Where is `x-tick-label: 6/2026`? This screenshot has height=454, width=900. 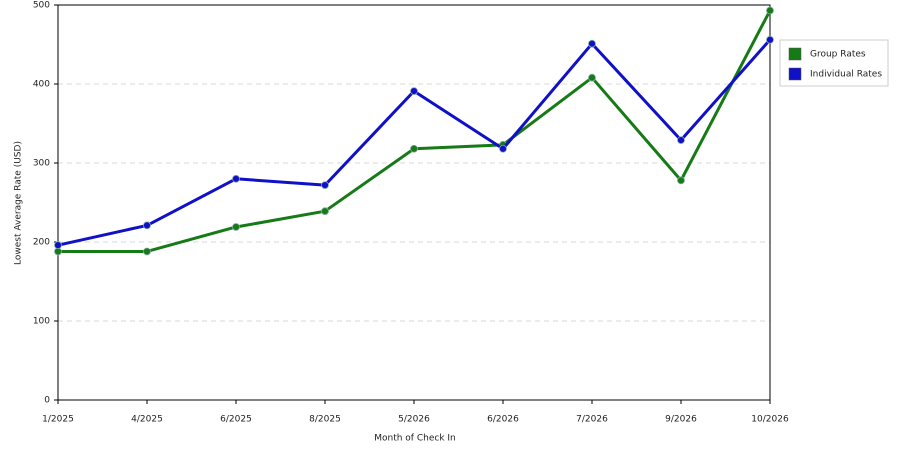
x-tick-label: 6/2026 is located at coordinates (503, 420).